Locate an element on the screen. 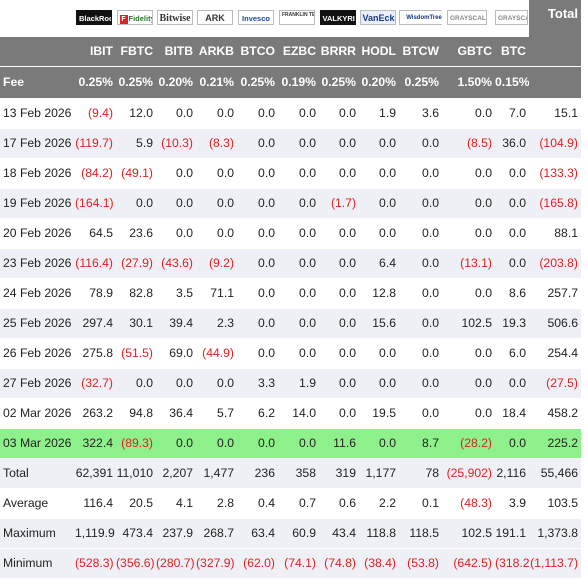  ticker-hodl: HODL is located at coordinates (379, 51).